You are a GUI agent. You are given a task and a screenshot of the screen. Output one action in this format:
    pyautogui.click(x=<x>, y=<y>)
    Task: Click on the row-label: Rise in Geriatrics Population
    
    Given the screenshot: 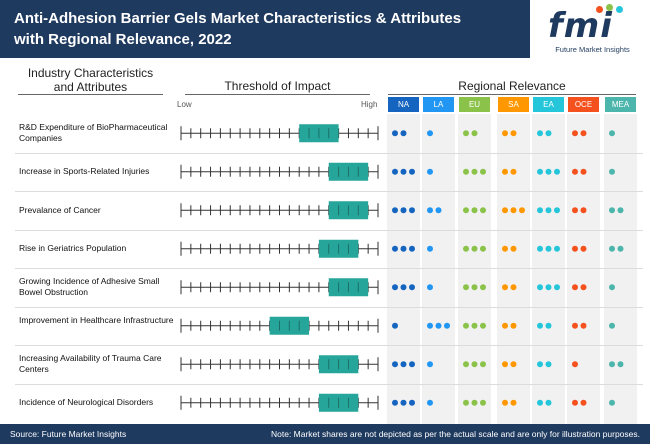 What is the action you would take?
    pyautogui.click(x=73, y=248)
    